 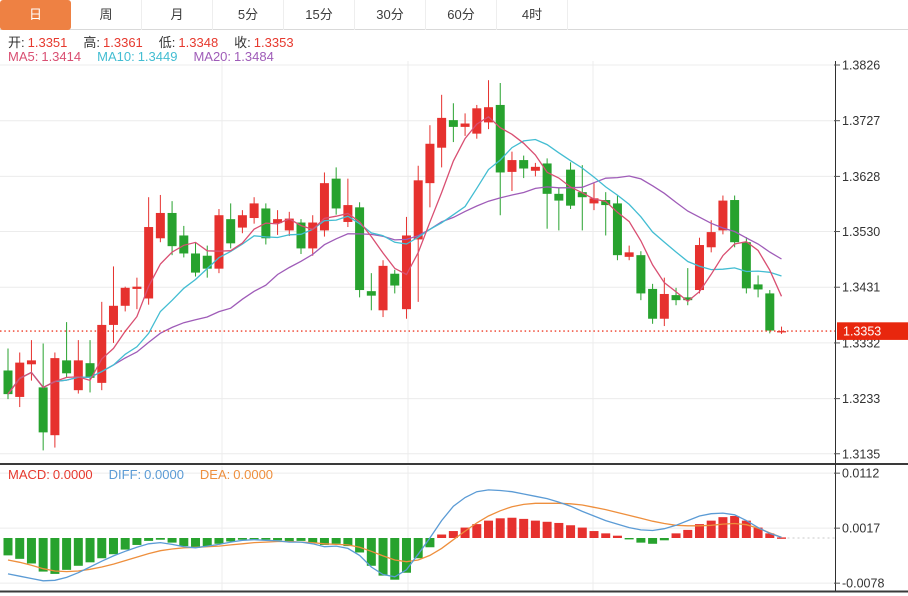 What do you see at coordinates (390, 15) in the screenshot?
I see `tab-30min: 30分` at bounding box center [390, 15].